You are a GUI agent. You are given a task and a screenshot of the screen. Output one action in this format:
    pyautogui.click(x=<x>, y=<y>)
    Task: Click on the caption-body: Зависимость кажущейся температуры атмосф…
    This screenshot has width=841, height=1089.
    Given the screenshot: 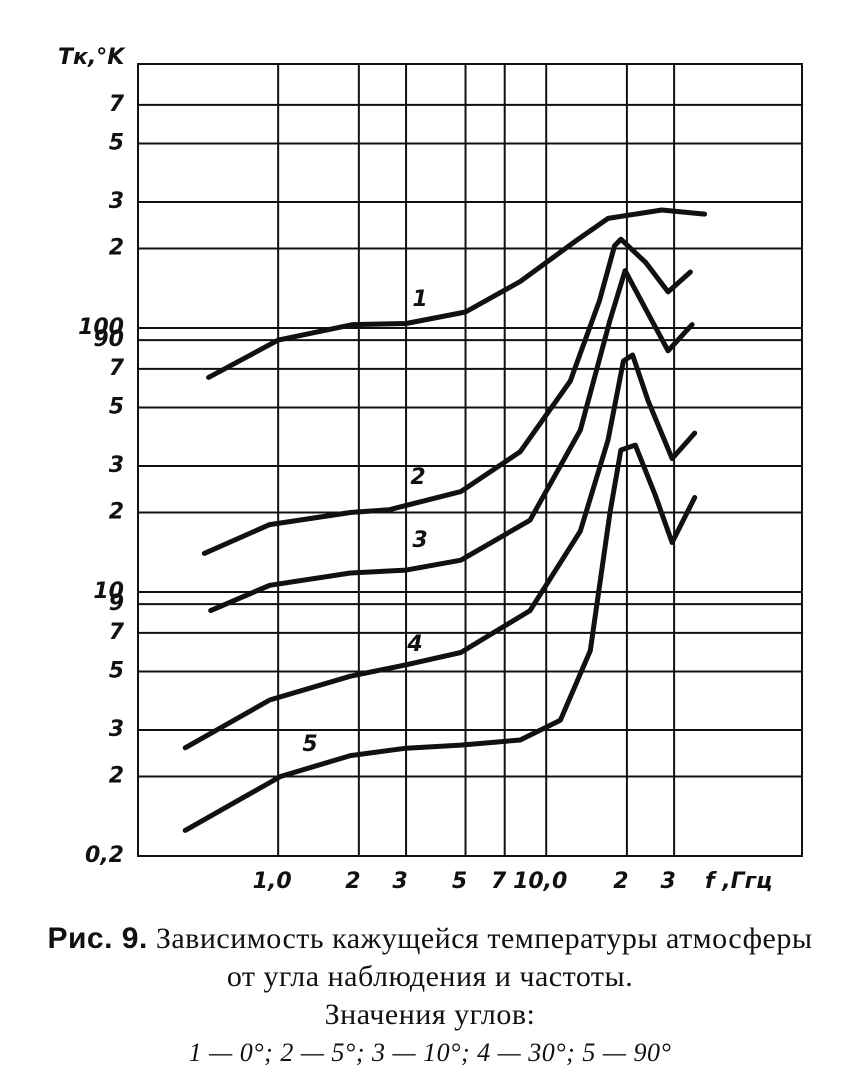 What is the action you would take?
    pyautogui.click(x=484, y=957)
    